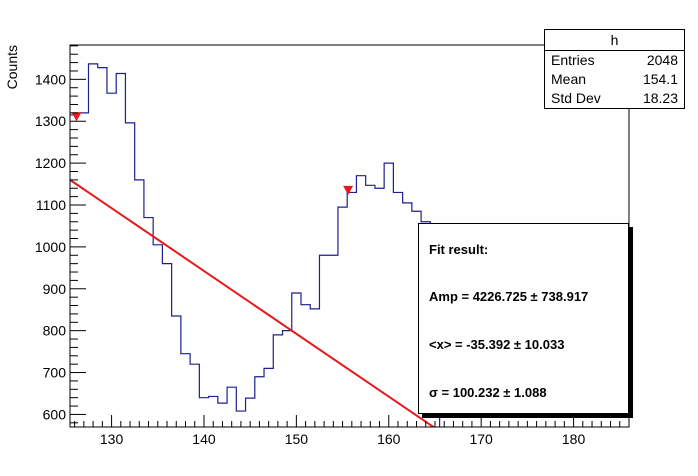 The image size is (698, 476). I want to click on y-tick-label: 800, so click(55, 331).